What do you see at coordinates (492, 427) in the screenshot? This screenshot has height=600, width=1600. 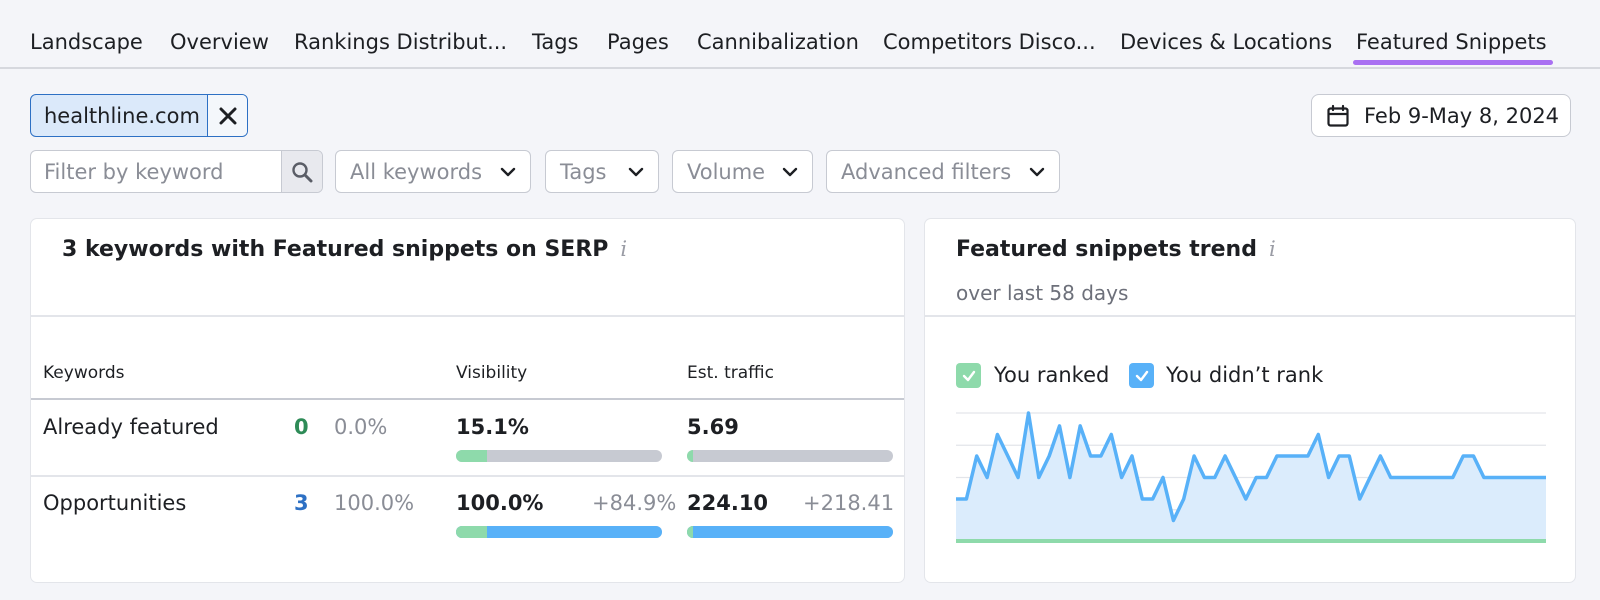 I see `row-visibility: 15.1%` at bounding box center [492, 427].